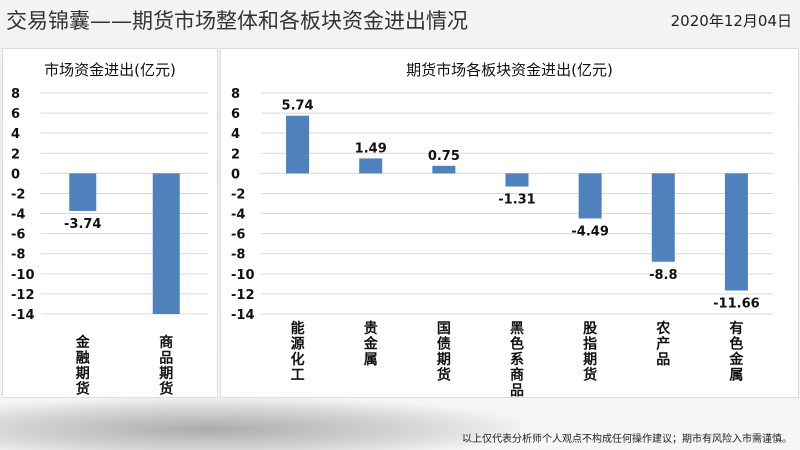 The height and width of the screenshot is (450, 800). Describe the element at coordinates (627, 439) in the screenshot. I see `disclaimer: 以上仅代表分析师个人观点不构成任何操作建议；期市有风险入市需谨慎。` at that location.